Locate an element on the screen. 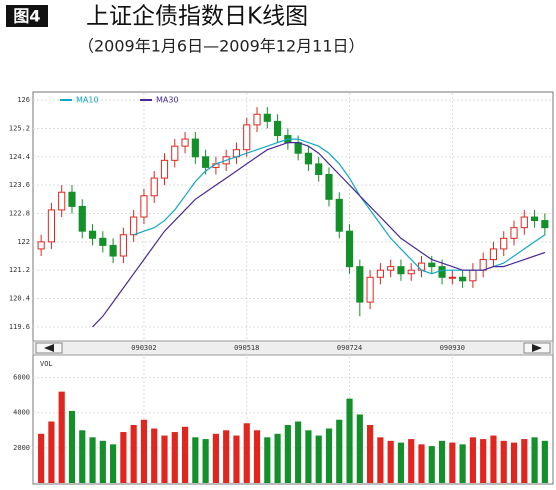 The height and width of the screenshot is (490, 556). x-tick-label: 090302 is located at coordinates (143, 348).